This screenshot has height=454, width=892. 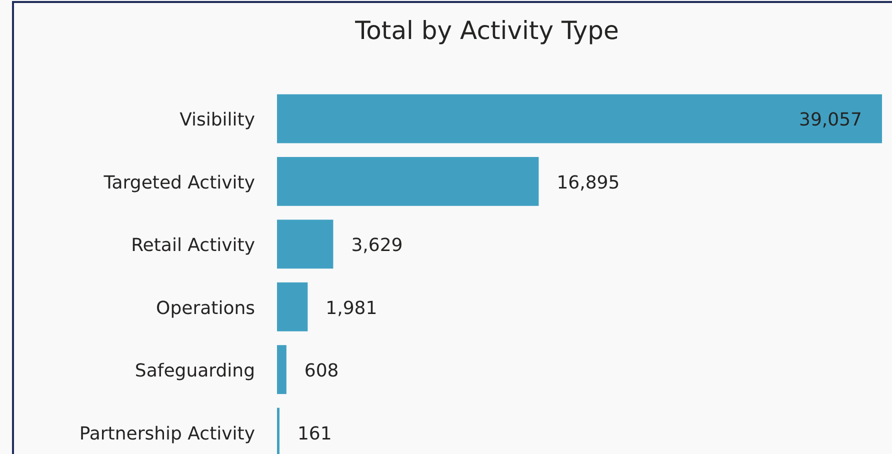 I want to click on data-label: 161, so click(x=314, y=433).